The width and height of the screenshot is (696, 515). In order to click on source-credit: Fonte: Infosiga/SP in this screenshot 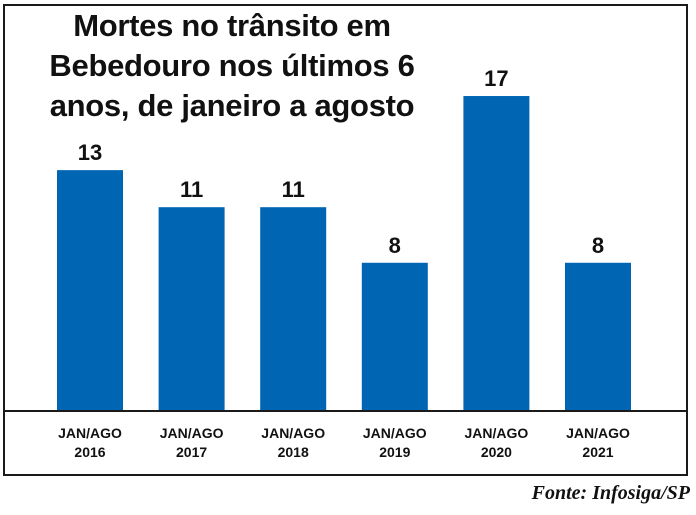, I will do `click(610, 493)`.